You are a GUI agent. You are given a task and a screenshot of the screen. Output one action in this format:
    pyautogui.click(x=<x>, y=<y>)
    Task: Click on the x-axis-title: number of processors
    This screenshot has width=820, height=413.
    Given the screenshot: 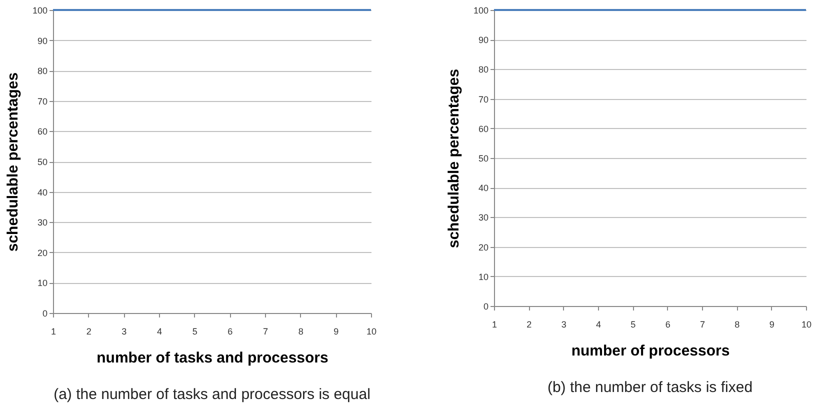 What is the action you would take?
    pyautogui.click(x=650, y=351)
    